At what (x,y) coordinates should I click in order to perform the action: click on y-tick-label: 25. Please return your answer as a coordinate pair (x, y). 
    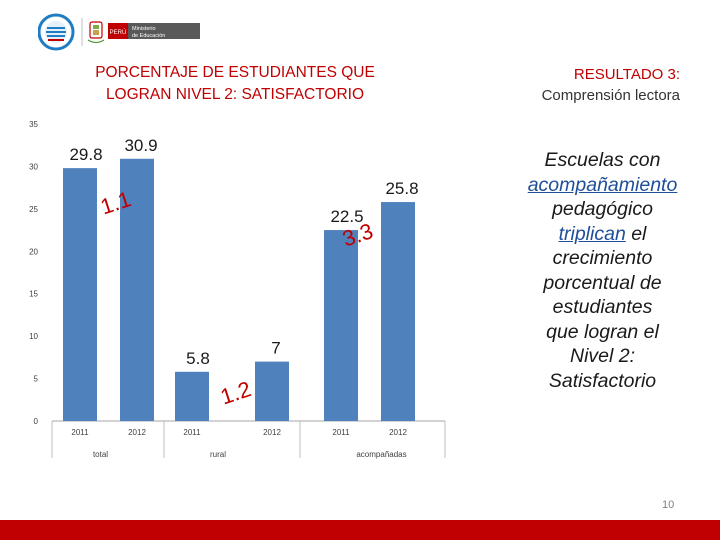
    Looking at the image, I should click on (33, 209).